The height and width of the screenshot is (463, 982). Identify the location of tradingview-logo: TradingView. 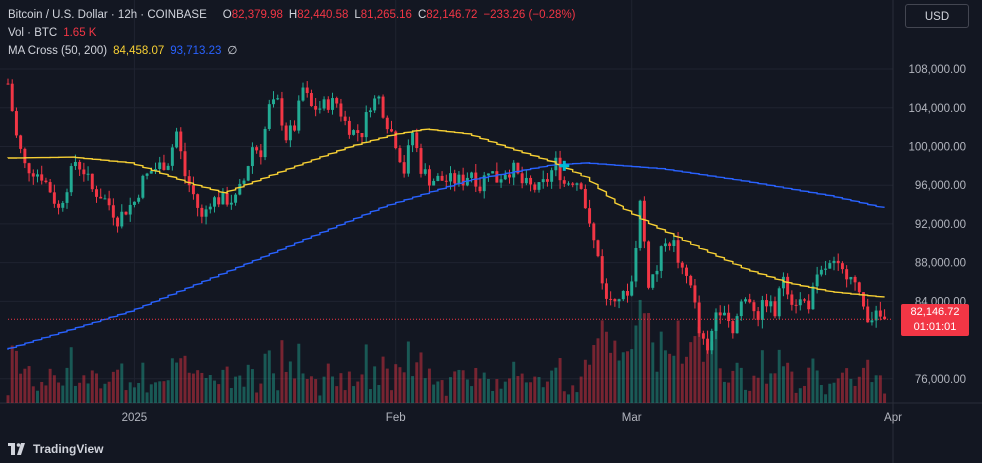
(55, 449).